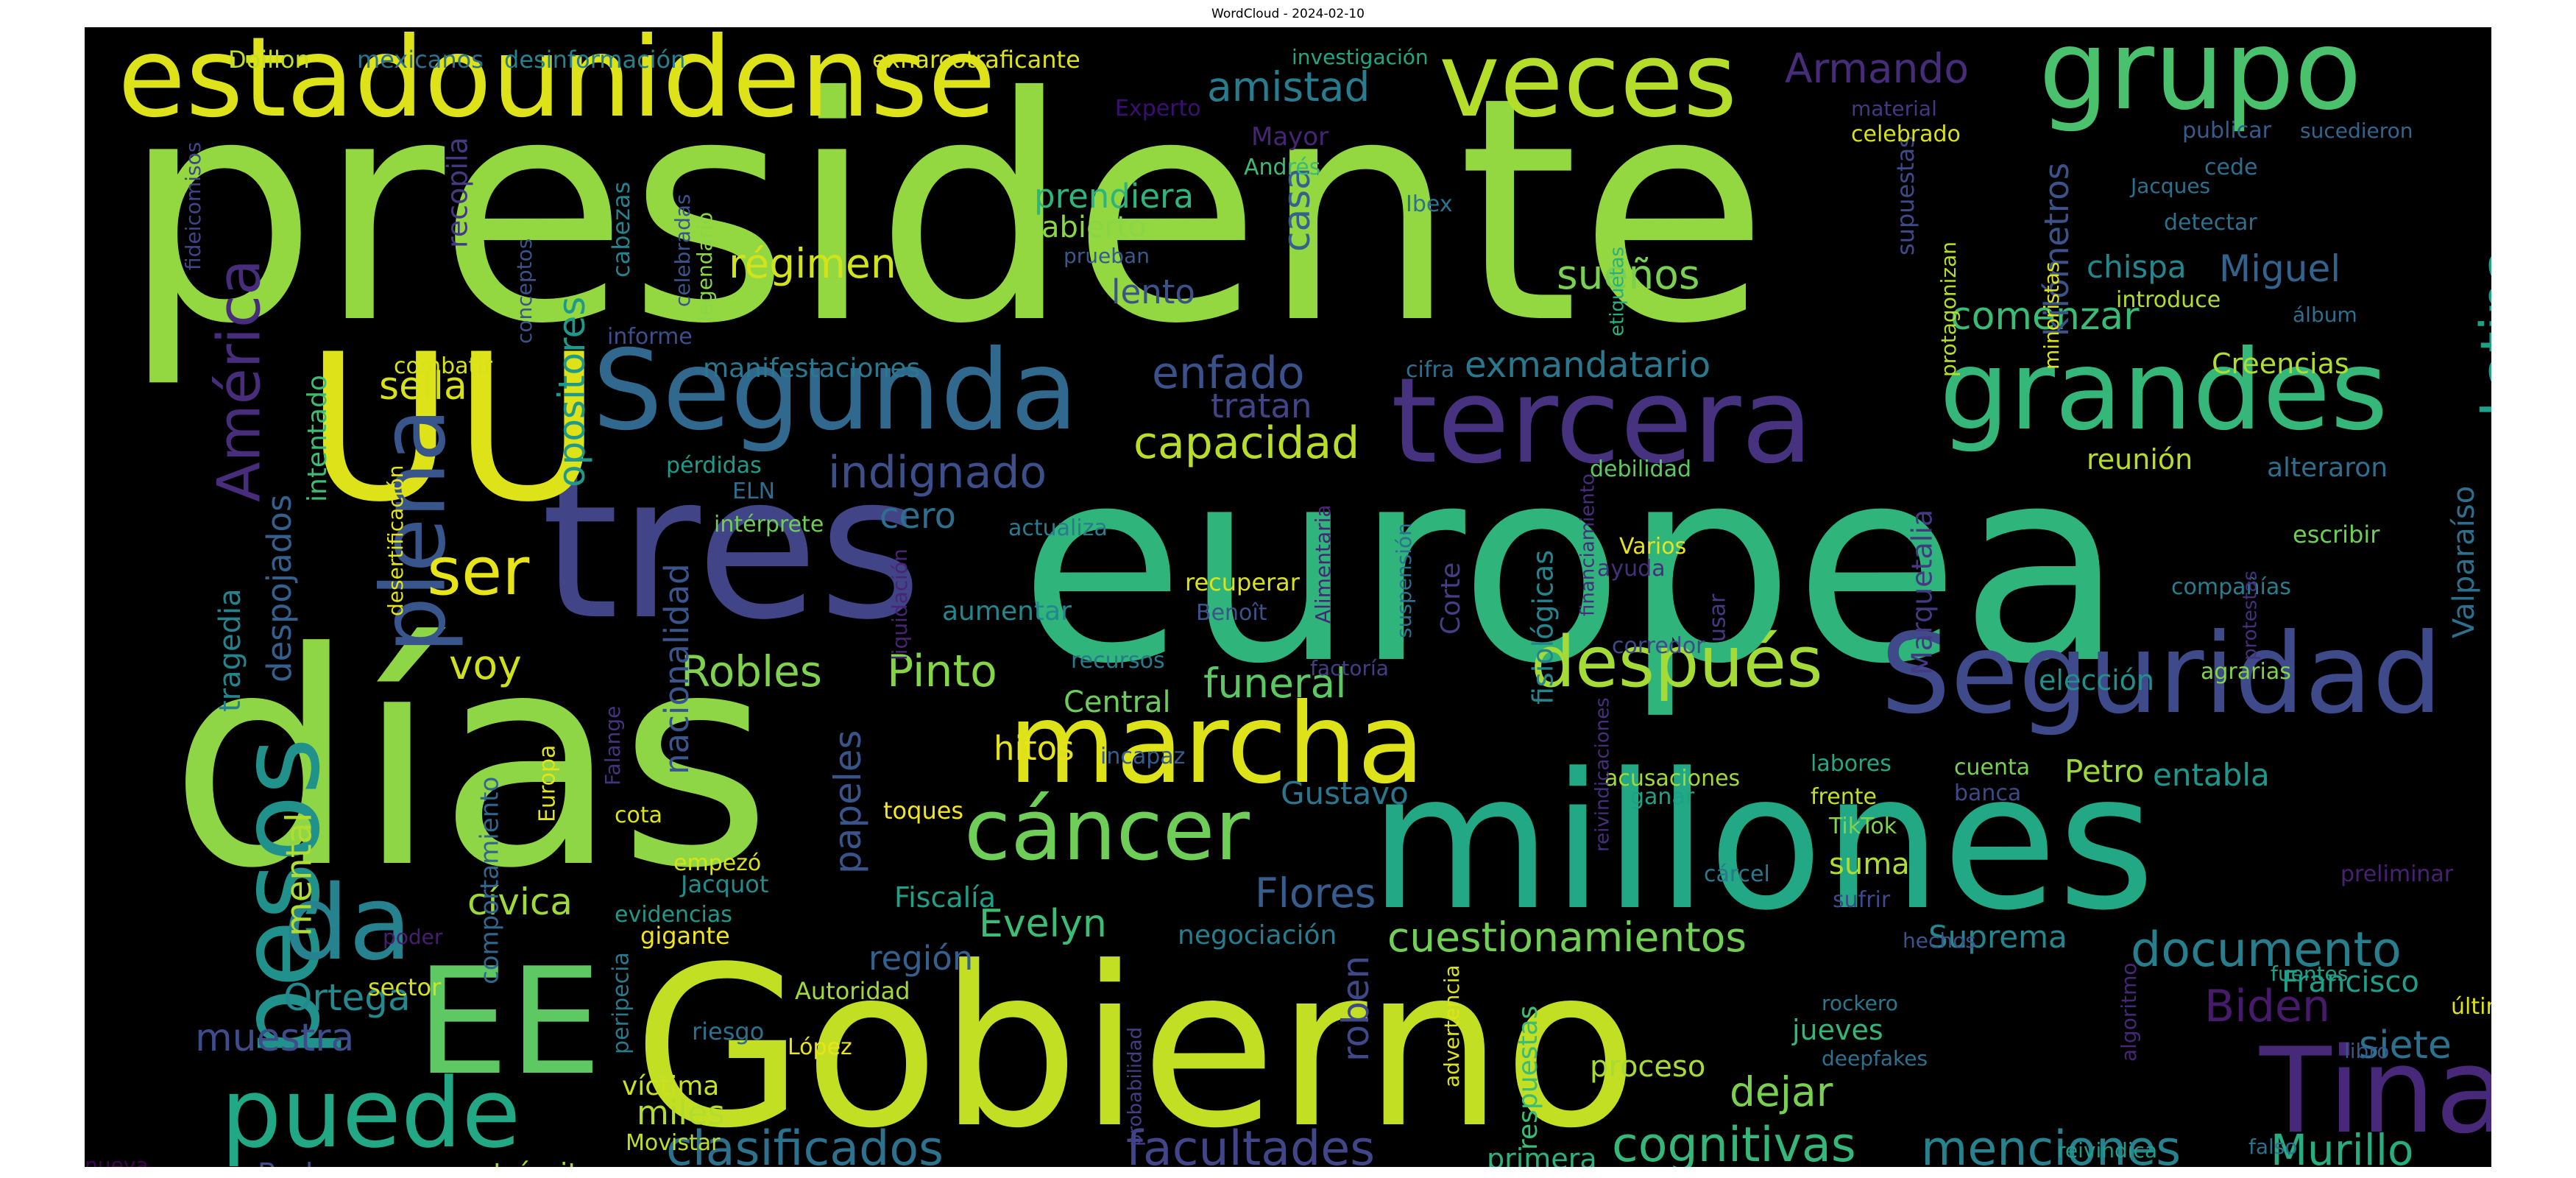 The image size is (2576, 1178). Describe the element at coordinates (415, 530) in the screenshot. I see `cloud-word: plena` at that location.